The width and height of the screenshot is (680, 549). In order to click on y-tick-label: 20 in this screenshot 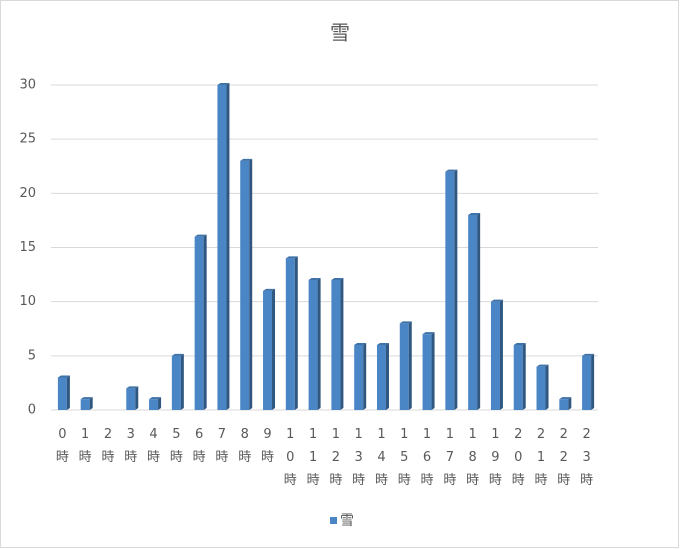, I will do `click(27, 193)`.